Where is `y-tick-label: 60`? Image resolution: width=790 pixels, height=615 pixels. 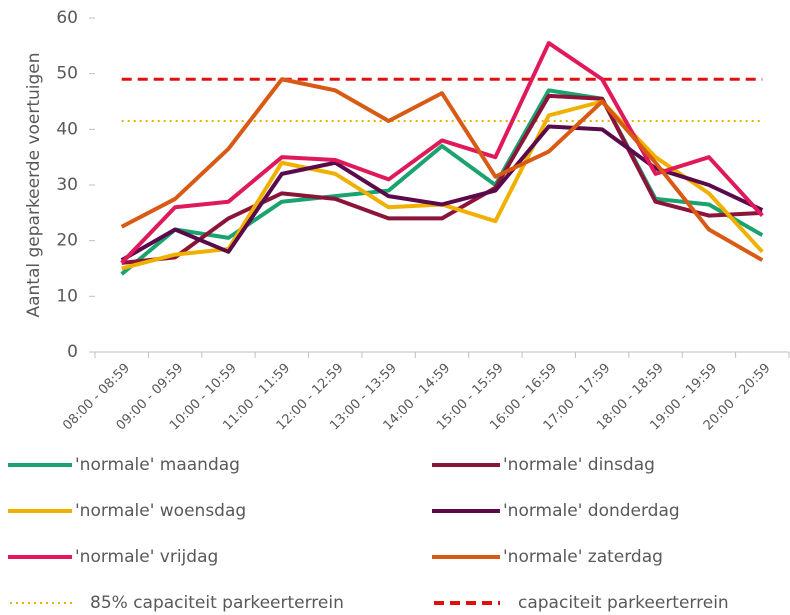
y-tick-label: 60 is located at coordinates (67, 18).